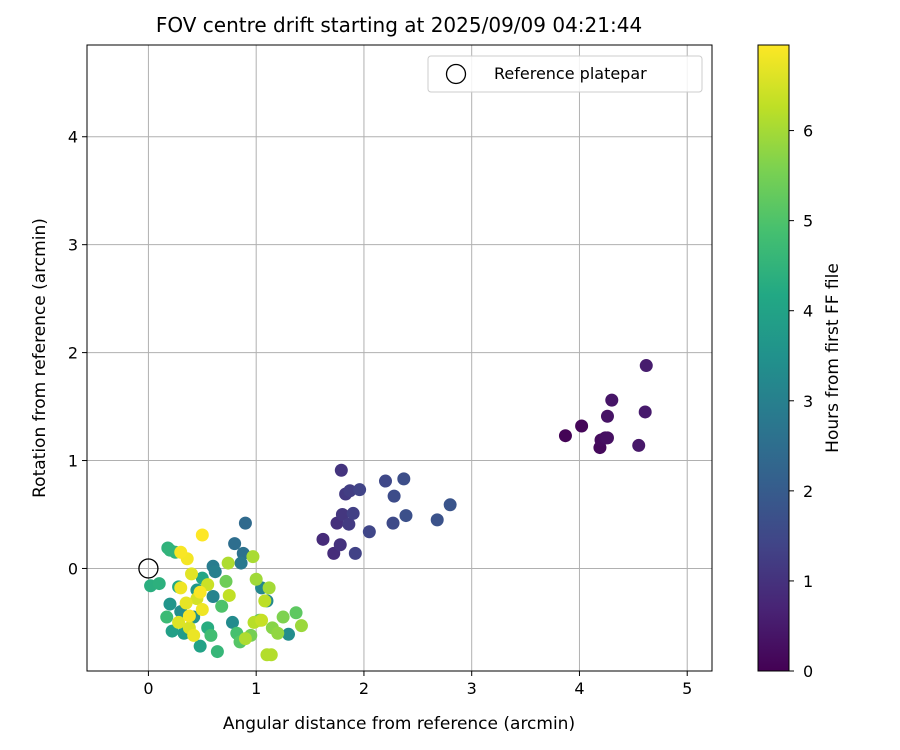 Image resolution: width=900 pixels, height=750 pixels. Describe the element at coordinates (73, 353) in the screenshot. I see `y-tick-label: 2` at that location.